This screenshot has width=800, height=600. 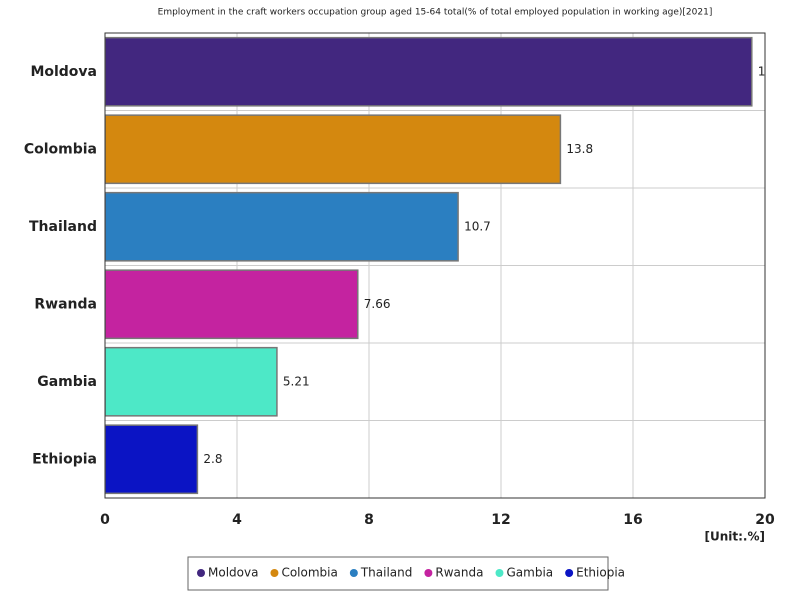 What do you see at coordinates (459, 573) in the screenshot?
I see `legend-label: Rwanda` at bounding box center [459, 573].